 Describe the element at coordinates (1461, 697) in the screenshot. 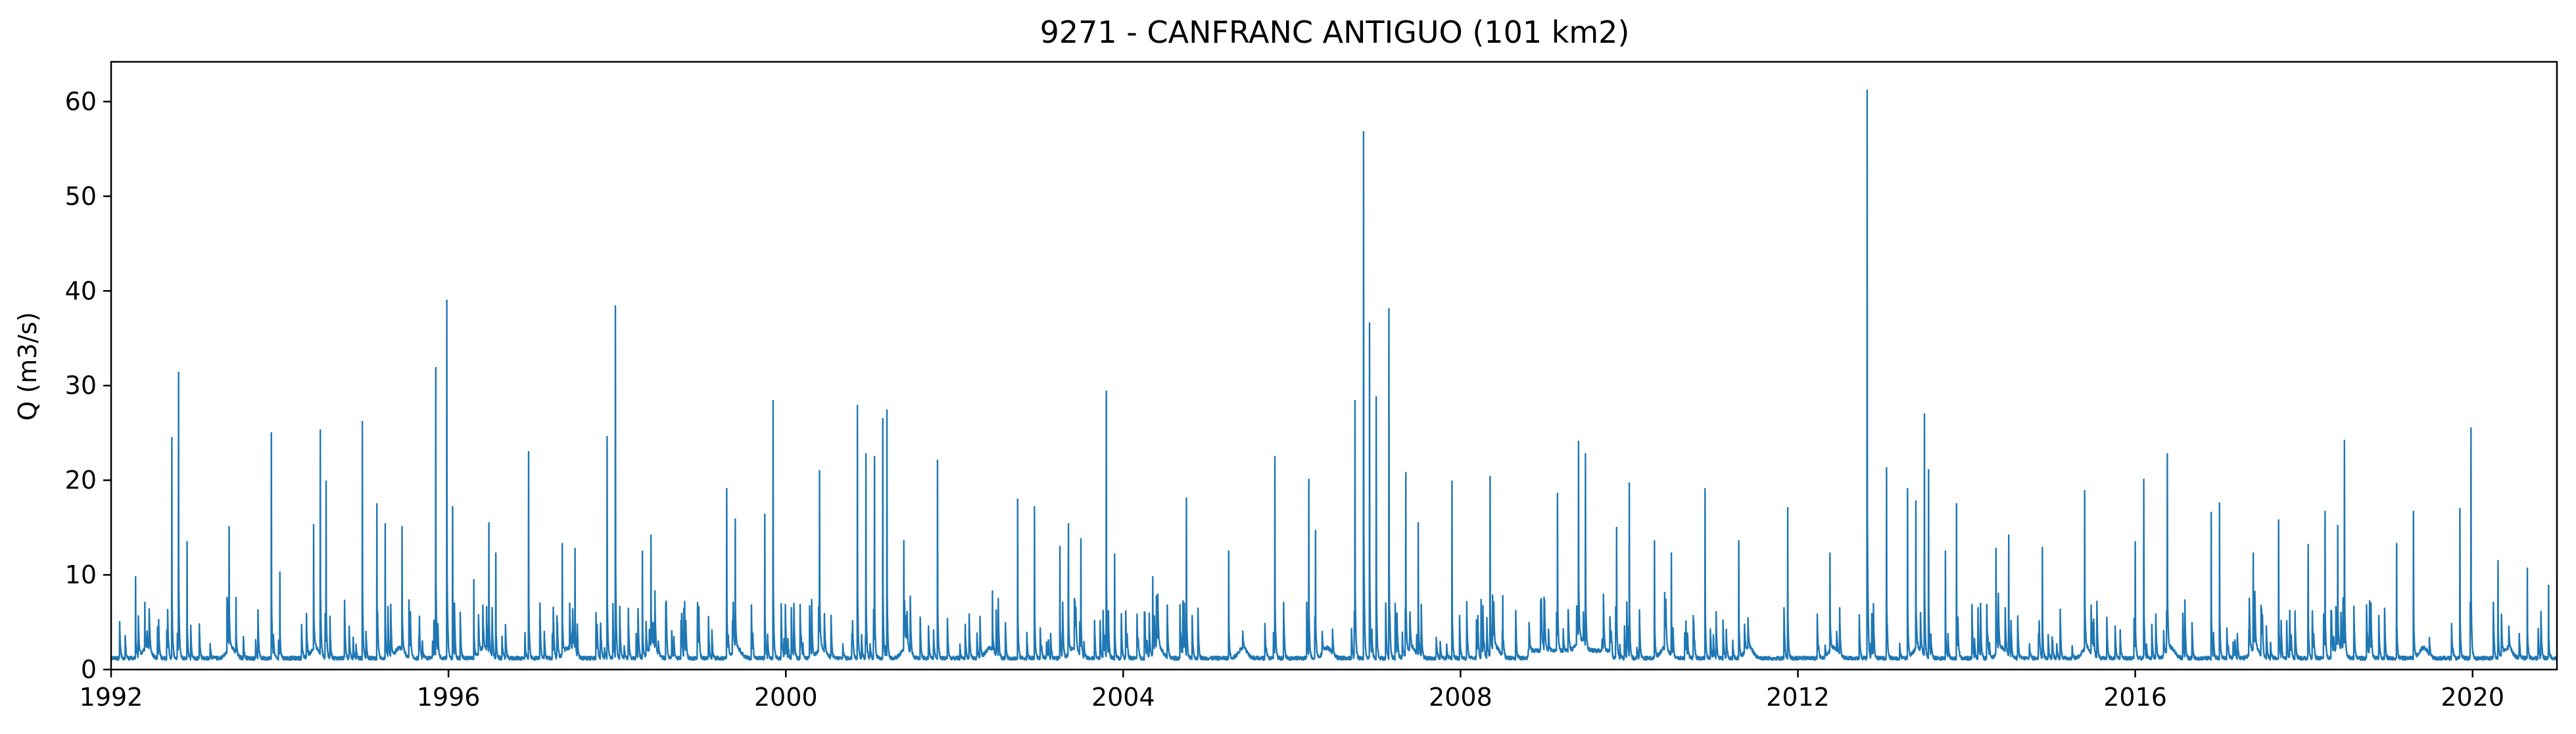

I see `x-tick-label: 2008` at that location.